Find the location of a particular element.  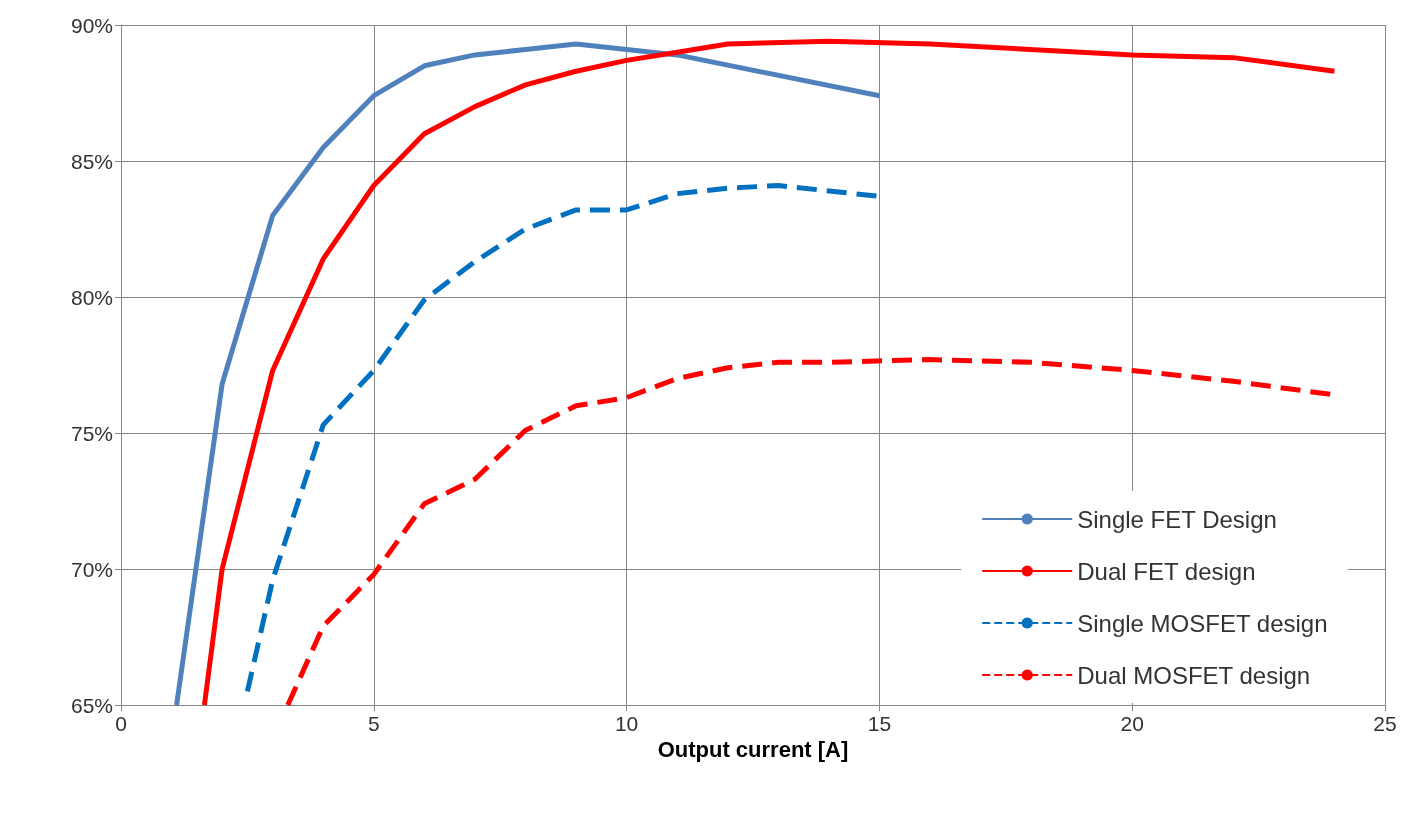

legend-label: Single MOSFET design is located at coordinates (1202, 623).